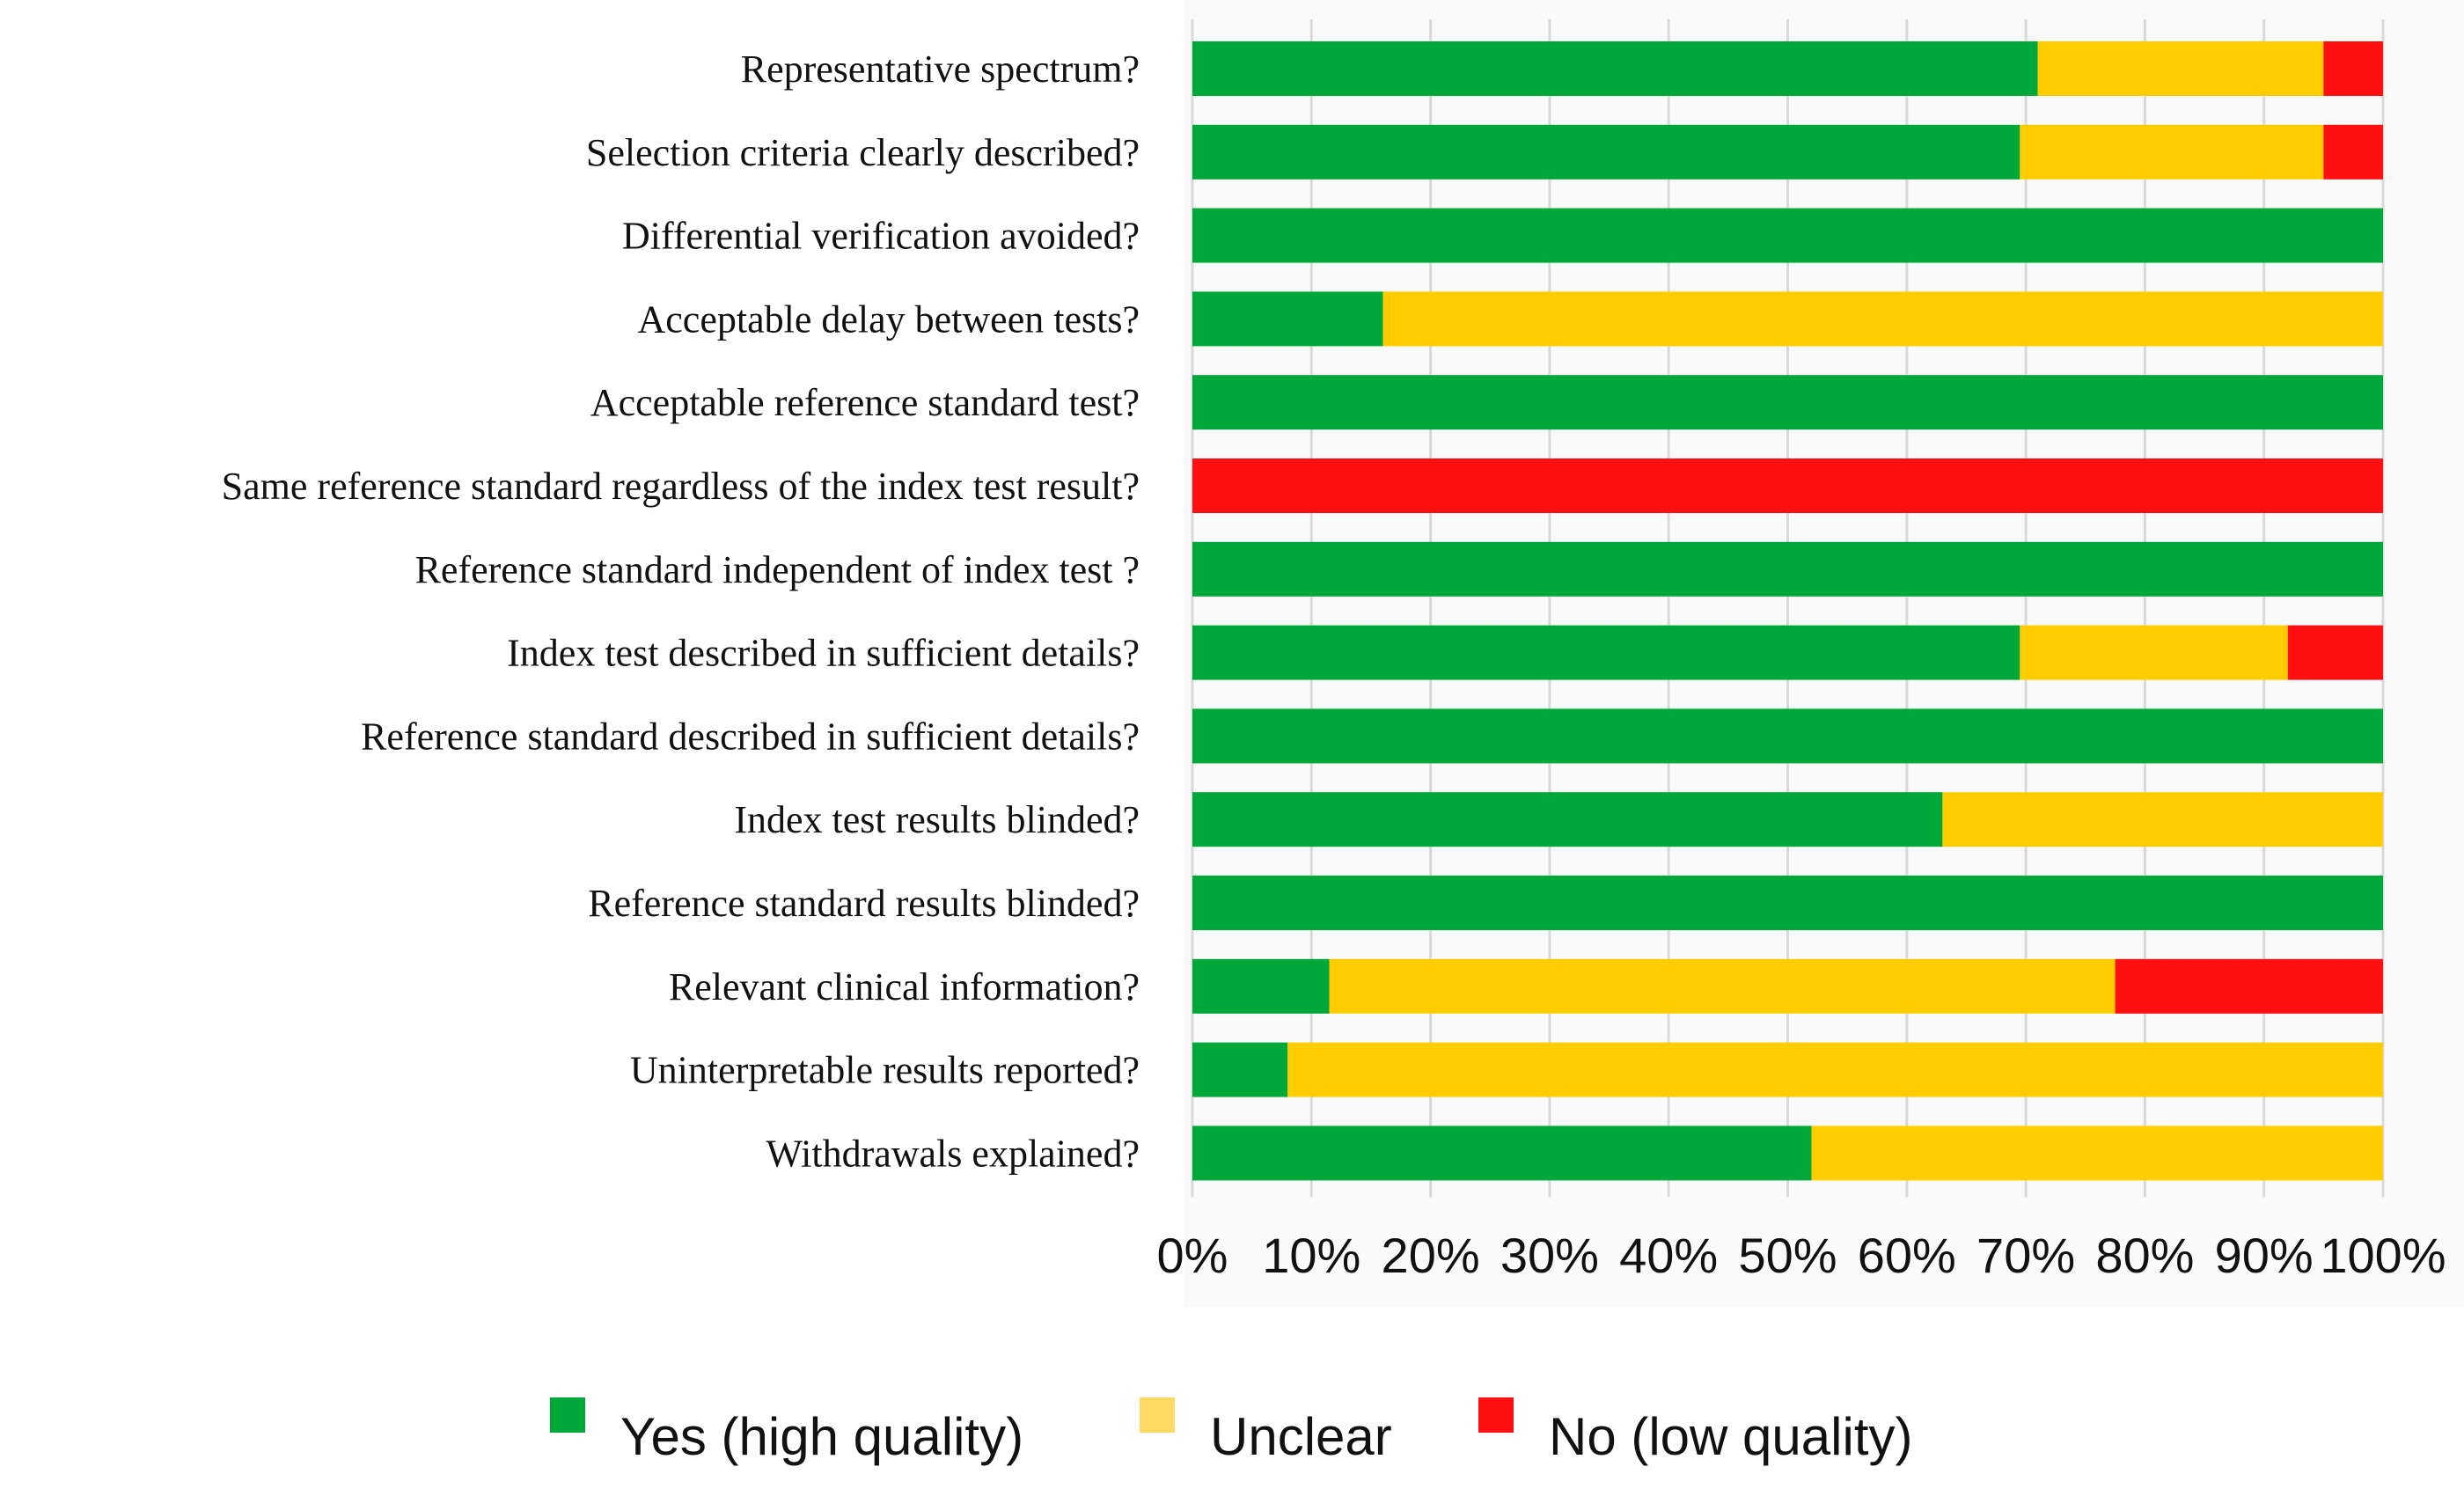 The image size is (2464, 1496). Describe the element at coordinates (885, 1070) in the screenshot. I see `category-label-13: Uninterpretable results reported?` at that location.